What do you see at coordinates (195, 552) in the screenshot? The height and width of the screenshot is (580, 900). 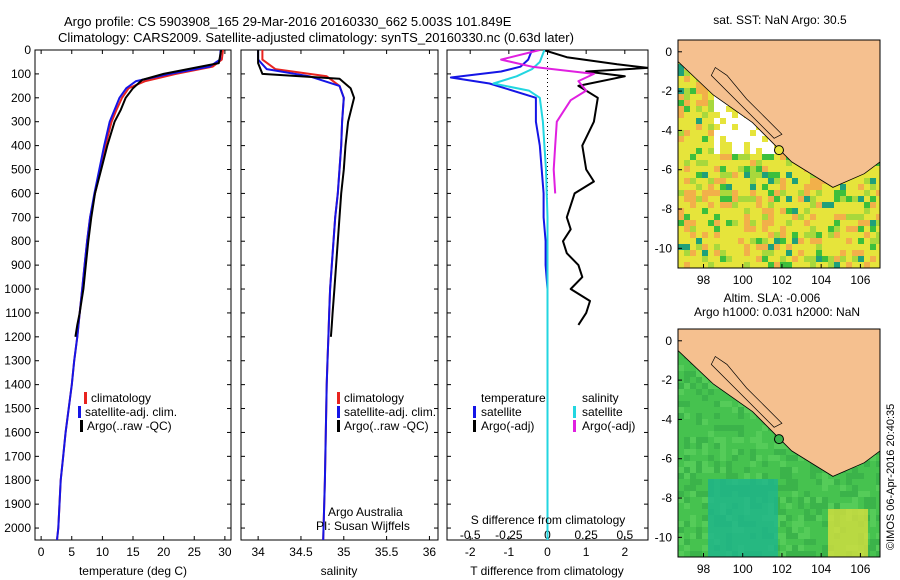 I see `x-tick-label: 25` at bounding box center [195, 552].